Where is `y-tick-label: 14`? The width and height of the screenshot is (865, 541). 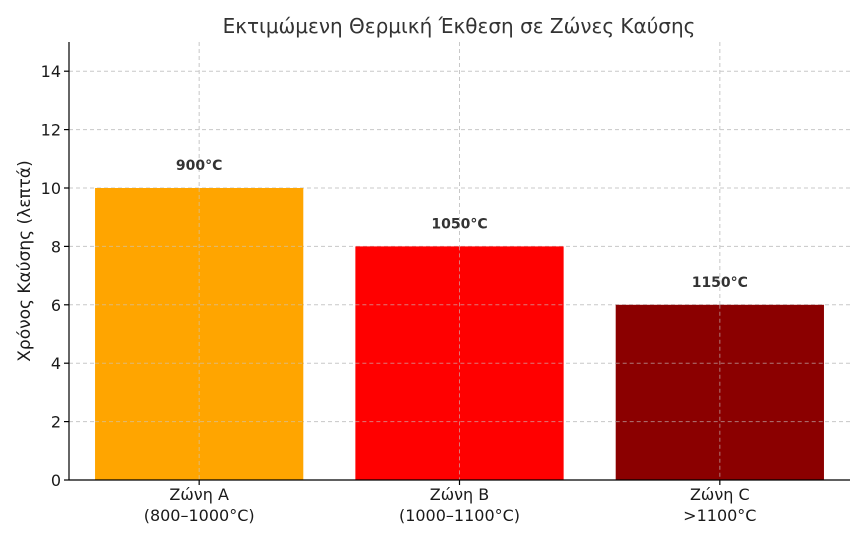
y-tick-label: 14 is located at coordinates (51, 71).